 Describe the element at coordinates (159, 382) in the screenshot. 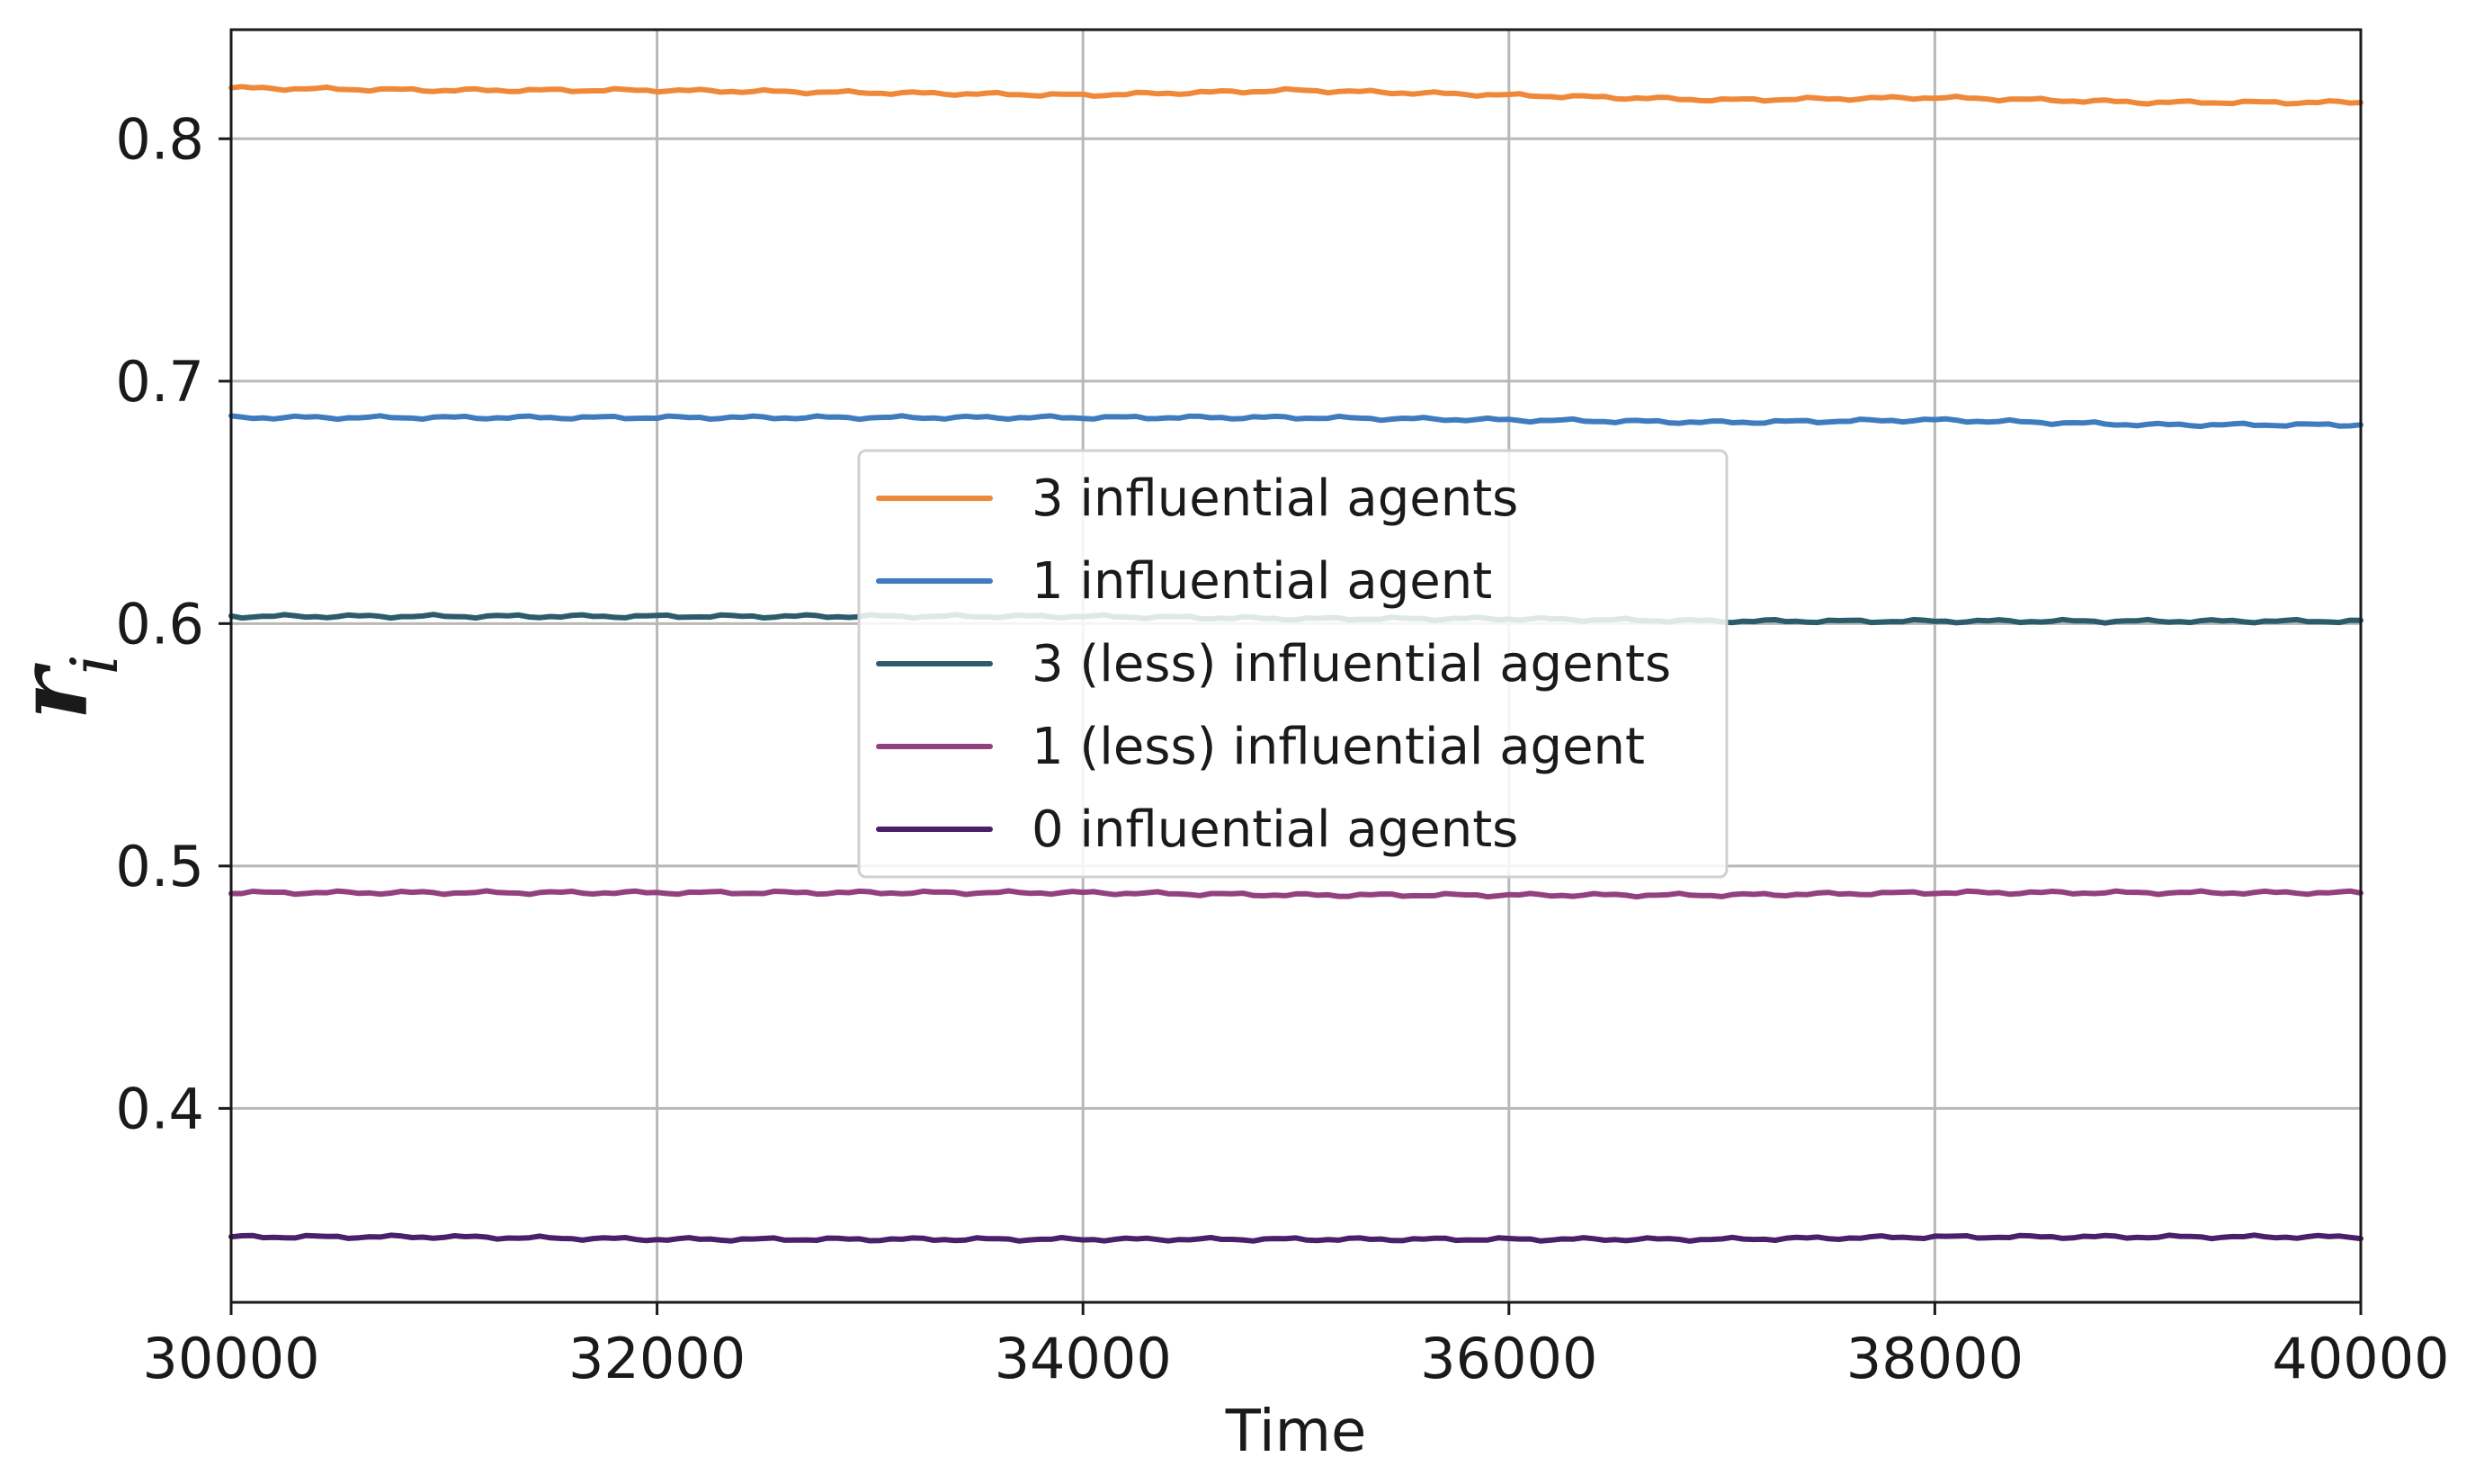

I see `y-tick-label: 0.7` at that location.